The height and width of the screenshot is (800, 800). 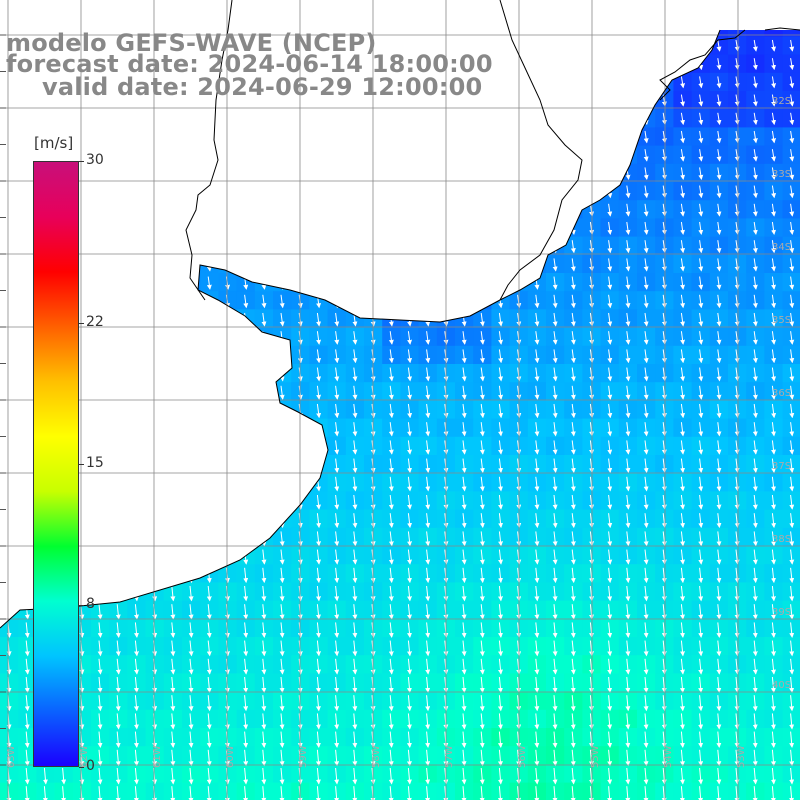 I want to click on longitude-label: 54W, so click(x=668, y=756).